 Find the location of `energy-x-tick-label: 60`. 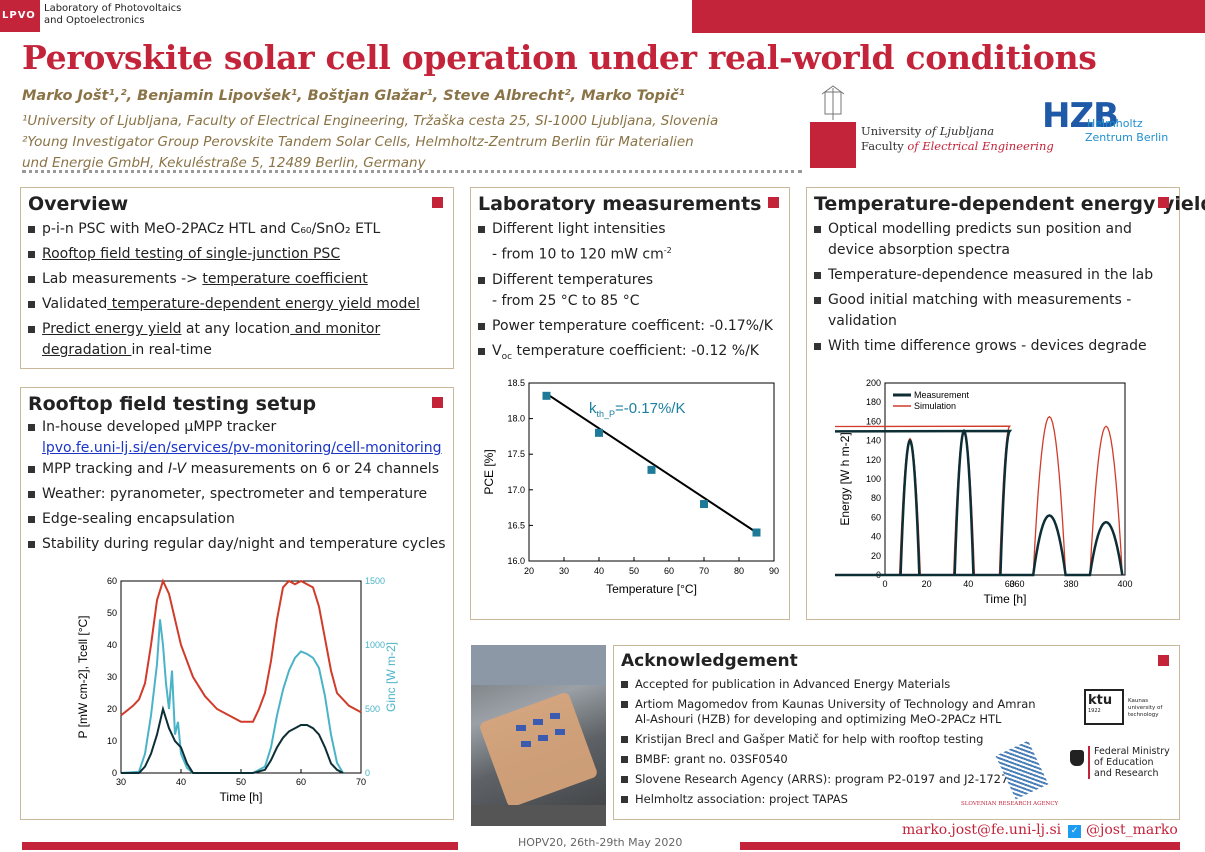

energy-x-tick-label: 60 is located at coordinates (1010, 584).